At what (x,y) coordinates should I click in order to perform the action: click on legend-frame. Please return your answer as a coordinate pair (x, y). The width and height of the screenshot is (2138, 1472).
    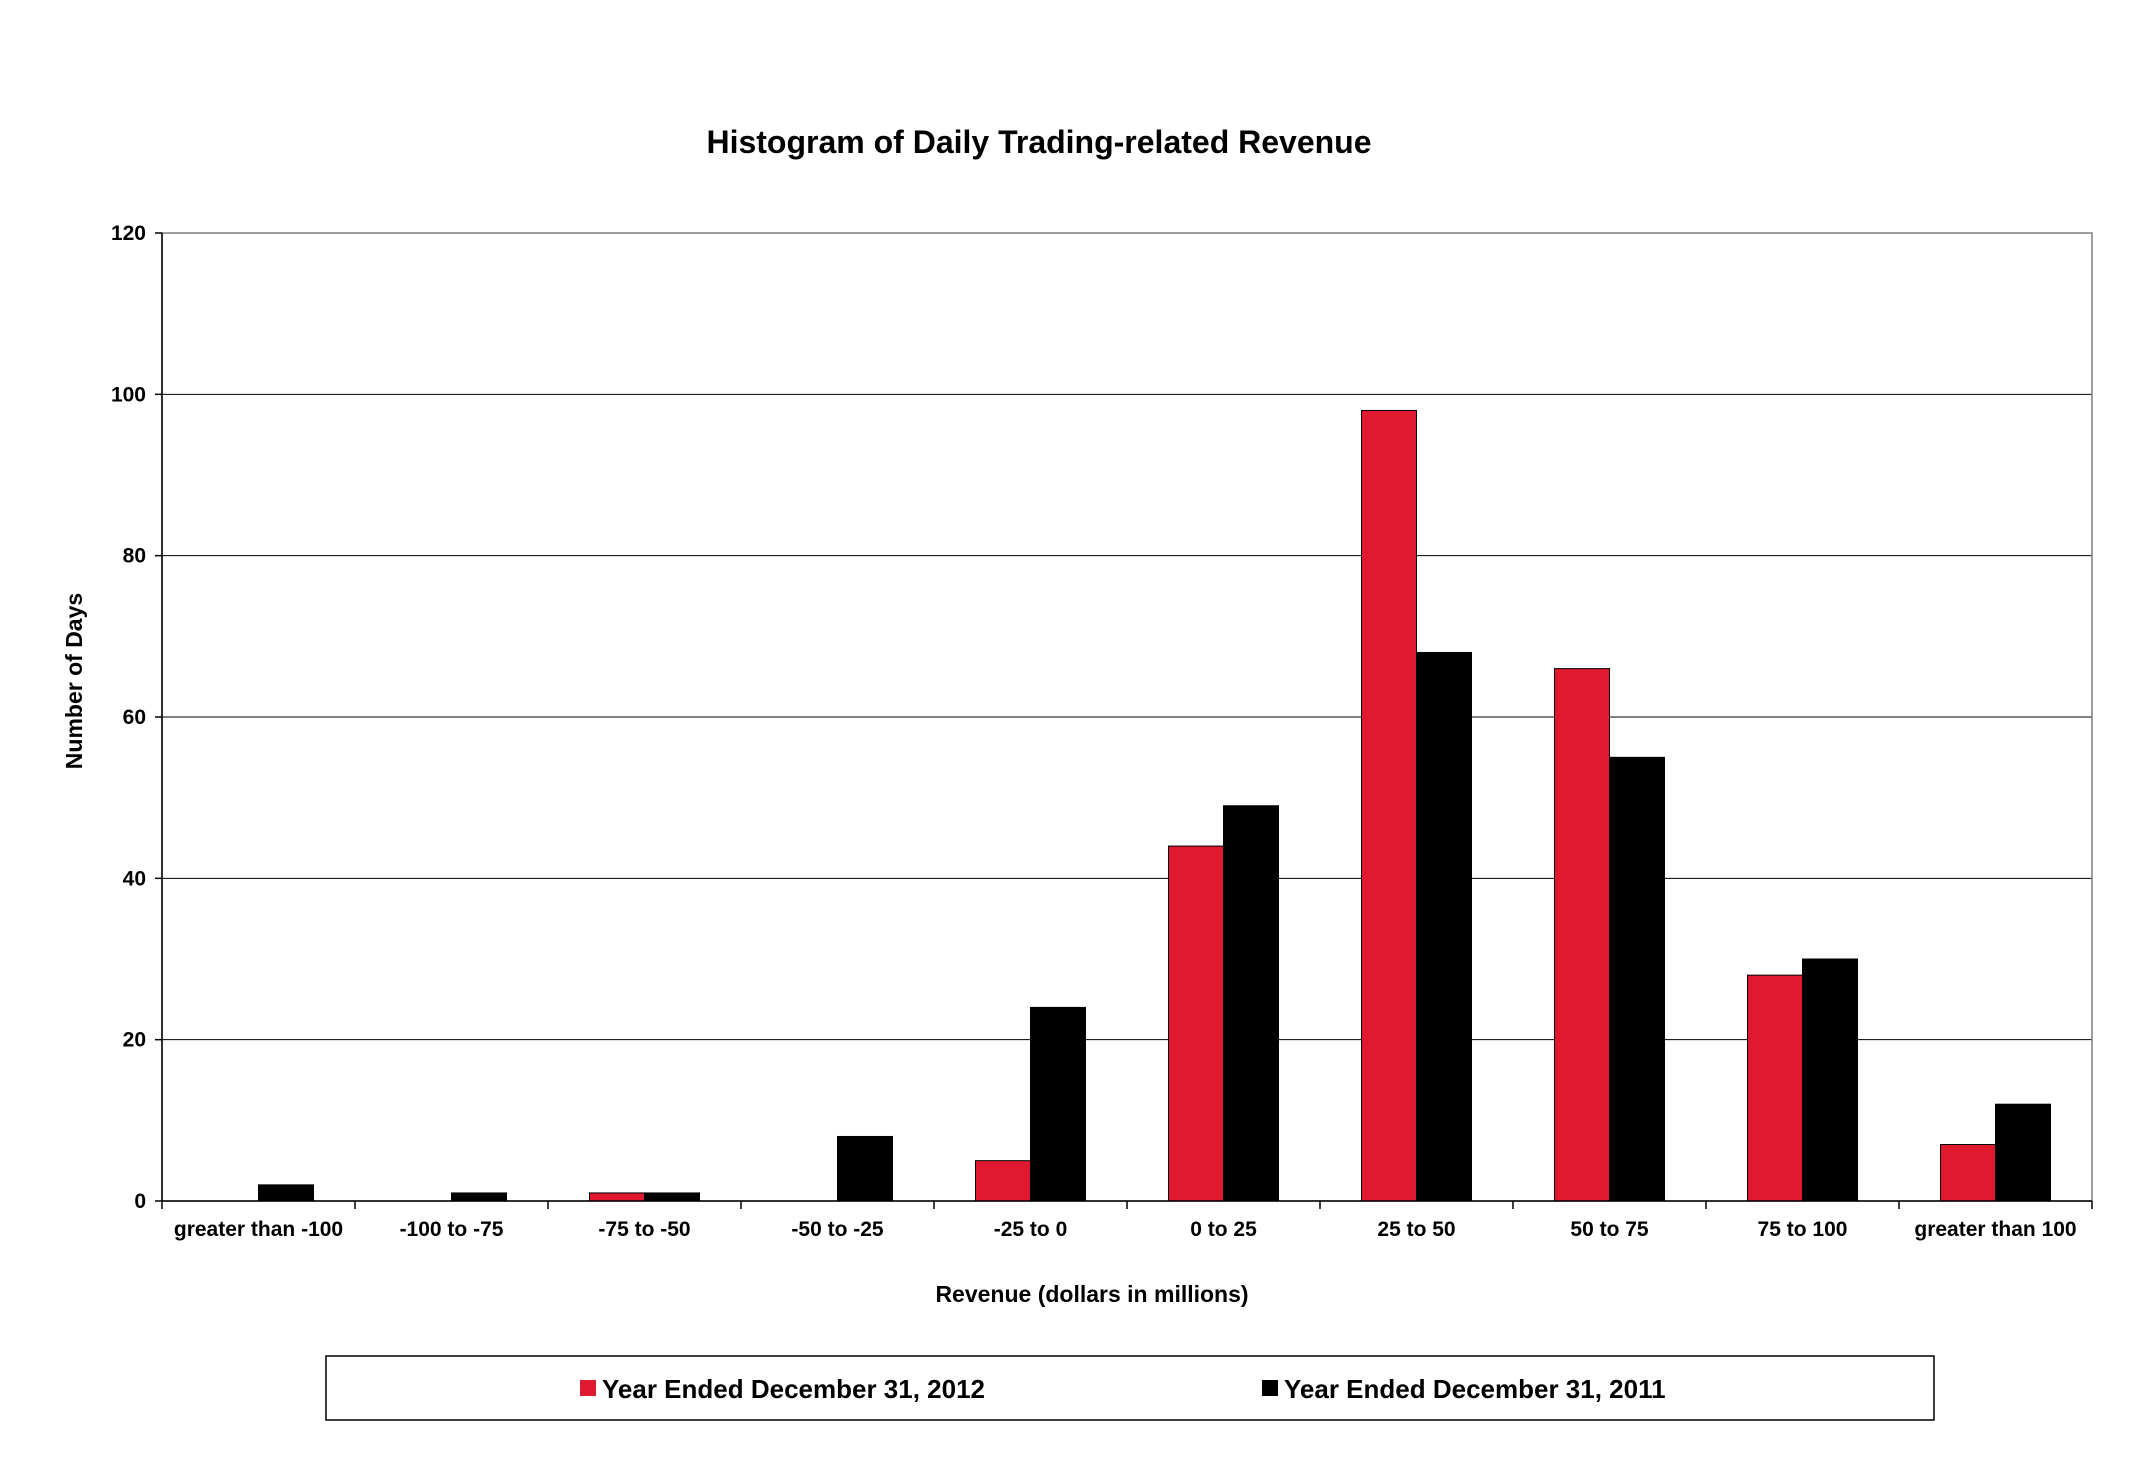
    Looking at the image, I should click on (1130, 1388).